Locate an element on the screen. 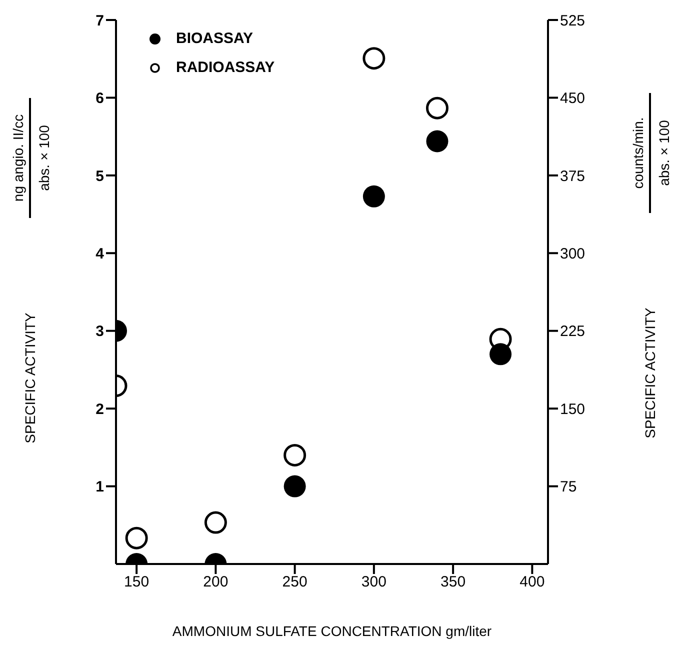  x-tick-label: 300 is located at coordinates (373, 582).